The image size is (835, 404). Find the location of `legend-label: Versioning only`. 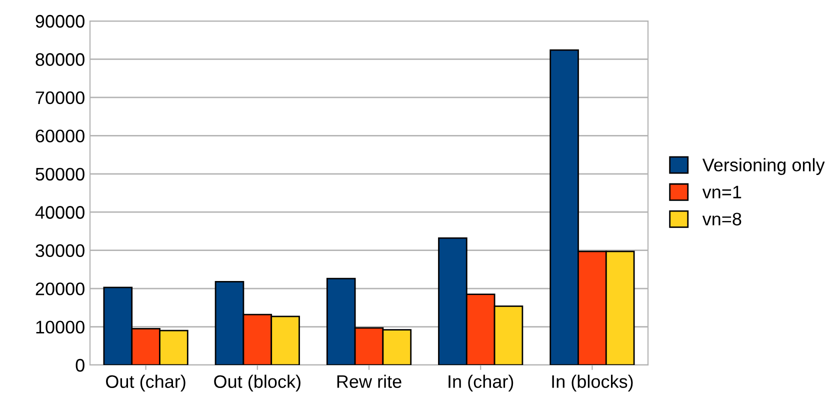

legend-label: Versioning only is located at coordinates (763, 166).